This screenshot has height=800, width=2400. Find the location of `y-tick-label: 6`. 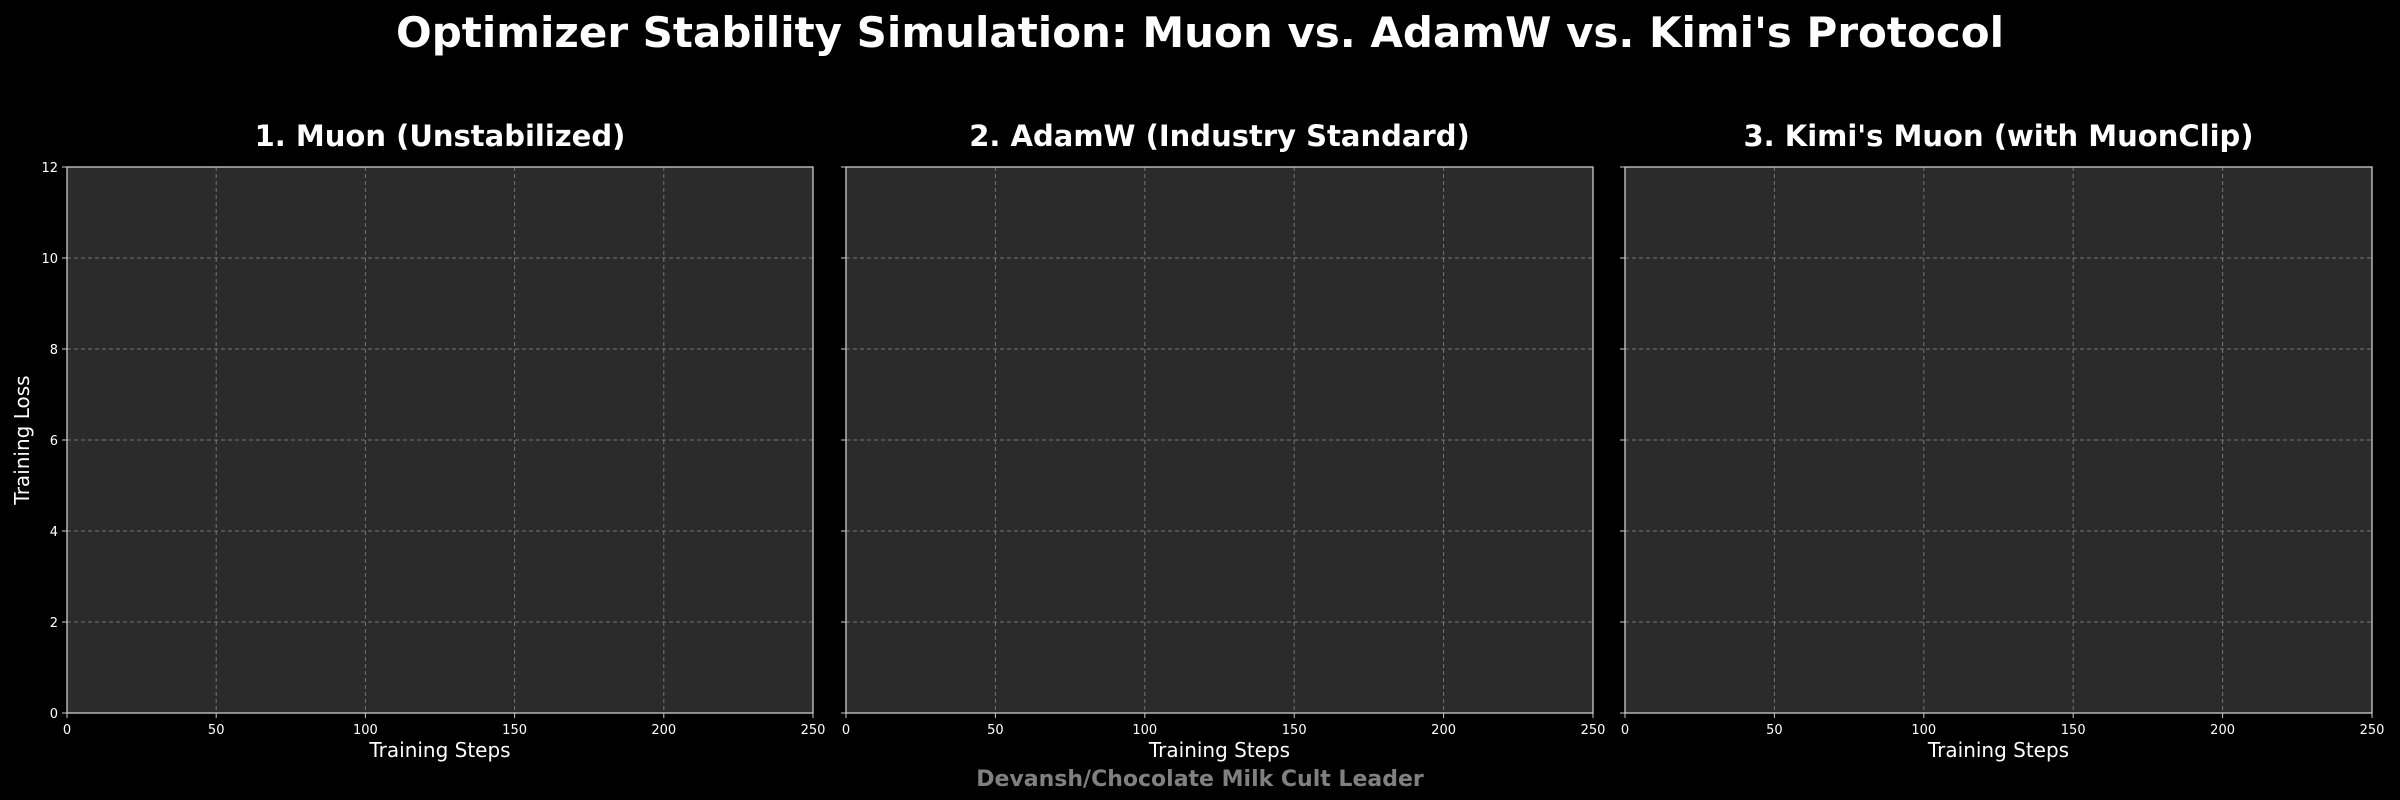

y-tick-label: 6 is located at coordinates (54, 441).